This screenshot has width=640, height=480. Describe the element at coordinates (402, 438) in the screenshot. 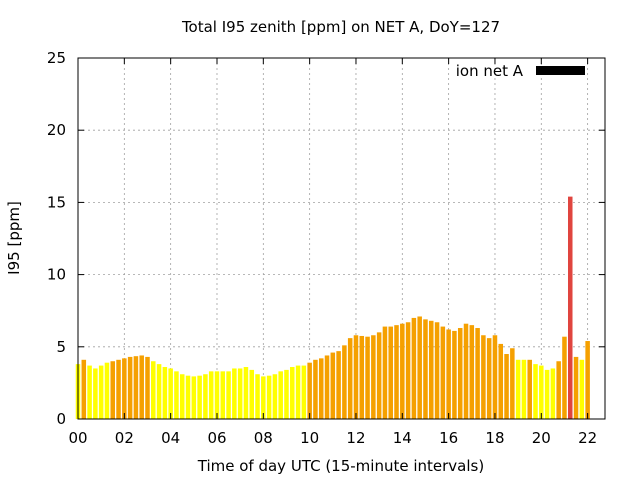

I see `x-tick-label: 14` at that location.